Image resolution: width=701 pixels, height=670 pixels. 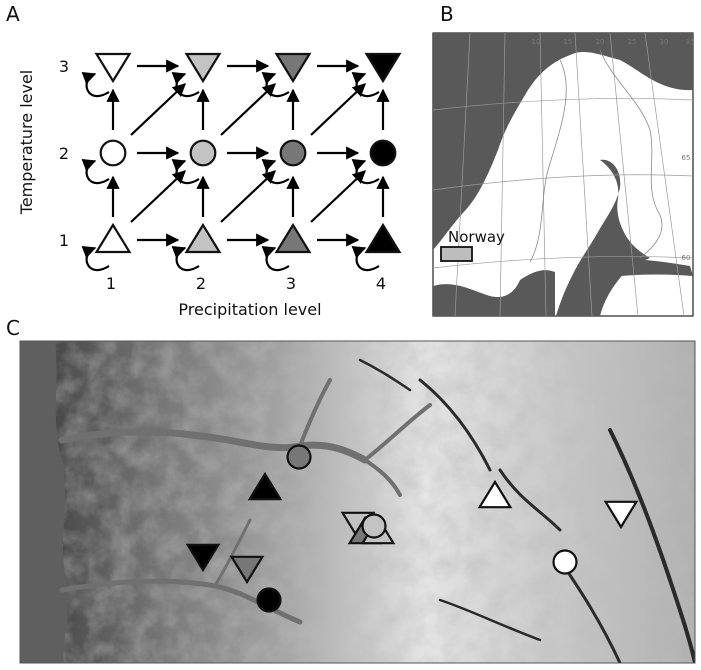 I want to click on lon-label-10: 10, so click(x=536, y=42).